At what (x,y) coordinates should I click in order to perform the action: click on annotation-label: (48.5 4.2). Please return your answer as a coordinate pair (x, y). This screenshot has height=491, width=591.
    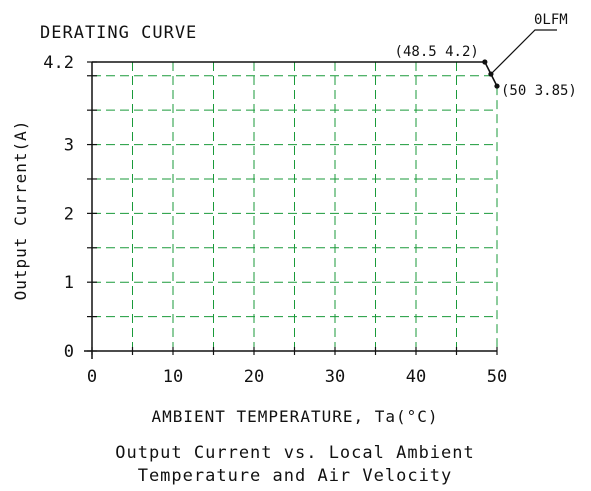
    Looking at the image, I should click on (437, 52).